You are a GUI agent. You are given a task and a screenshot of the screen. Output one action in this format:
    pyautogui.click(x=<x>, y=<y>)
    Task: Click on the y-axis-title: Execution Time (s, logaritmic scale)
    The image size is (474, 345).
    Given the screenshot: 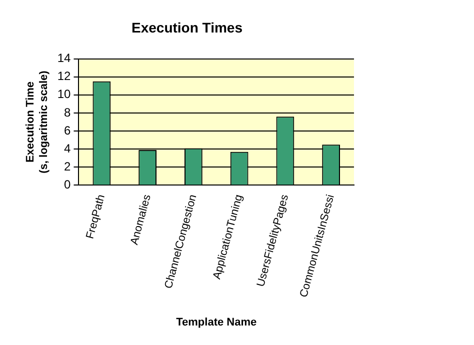 What is the action you would take?
    pyautogui.click(x=37, y=122)
    